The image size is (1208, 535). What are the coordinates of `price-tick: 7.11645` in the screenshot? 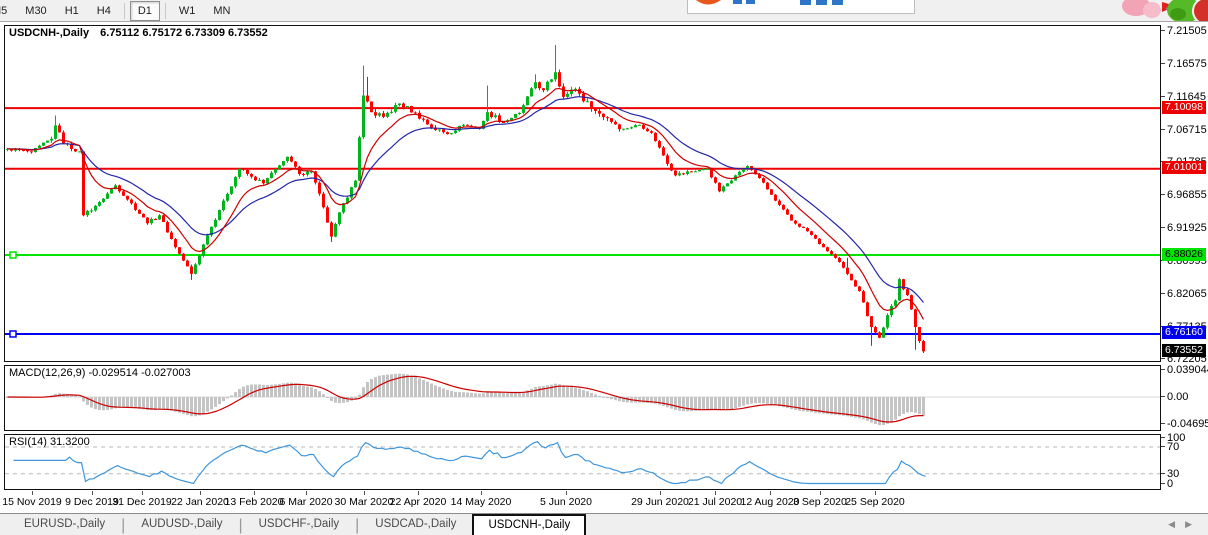 It's located at (1184, 97).